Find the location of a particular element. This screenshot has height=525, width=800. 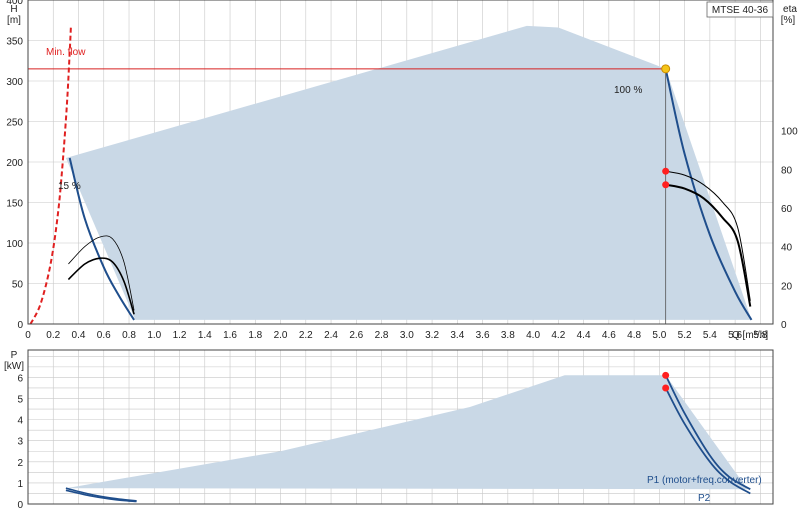

power-y-tick-label: 5 is located at coordinates (20, 400).